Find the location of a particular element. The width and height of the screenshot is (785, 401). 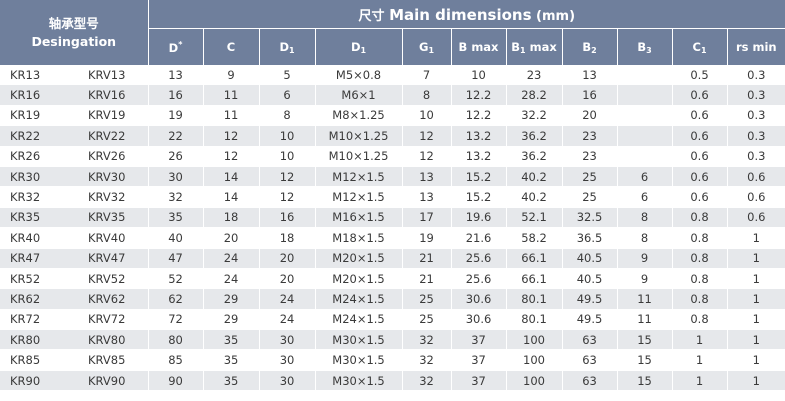

dimension-cell: M30×1.5 is located at coordinates (359, 340).